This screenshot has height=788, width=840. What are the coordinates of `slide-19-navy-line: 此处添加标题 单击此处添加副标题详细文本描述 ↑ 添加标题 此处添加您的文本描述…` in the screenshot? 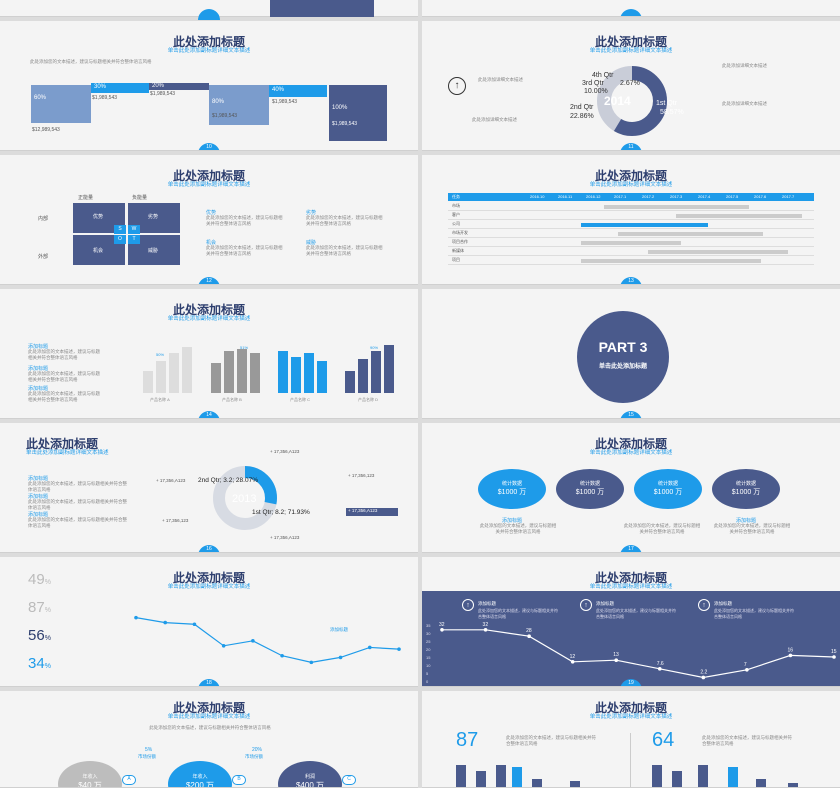 It's located at (631, 622).